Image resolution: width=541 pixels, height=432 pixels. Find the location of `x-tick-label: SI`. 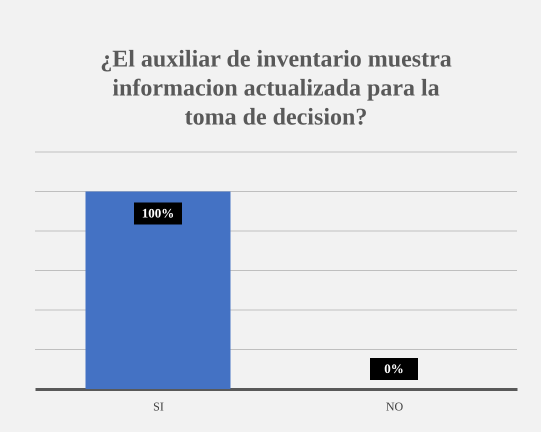

x-tick-label: SI is located at coordinates (158, 407).